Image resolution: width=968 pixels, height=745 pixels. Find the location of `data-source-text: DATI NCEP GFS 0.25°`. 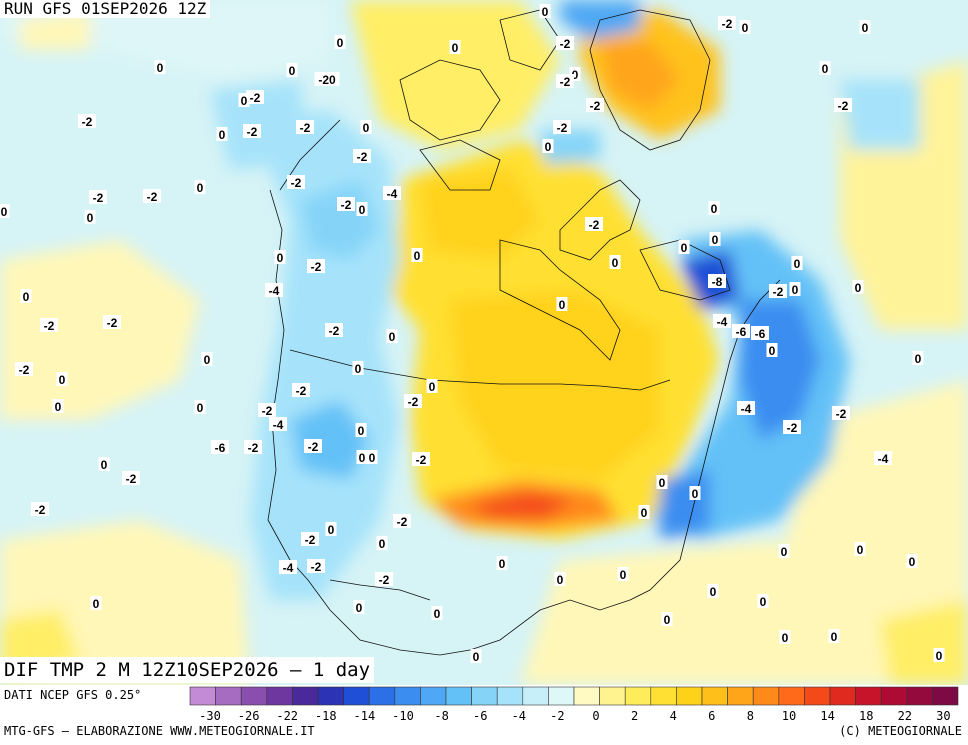

data-source-text: DATI NCEP GFS 0.25° is located at coordinates (73, 695).